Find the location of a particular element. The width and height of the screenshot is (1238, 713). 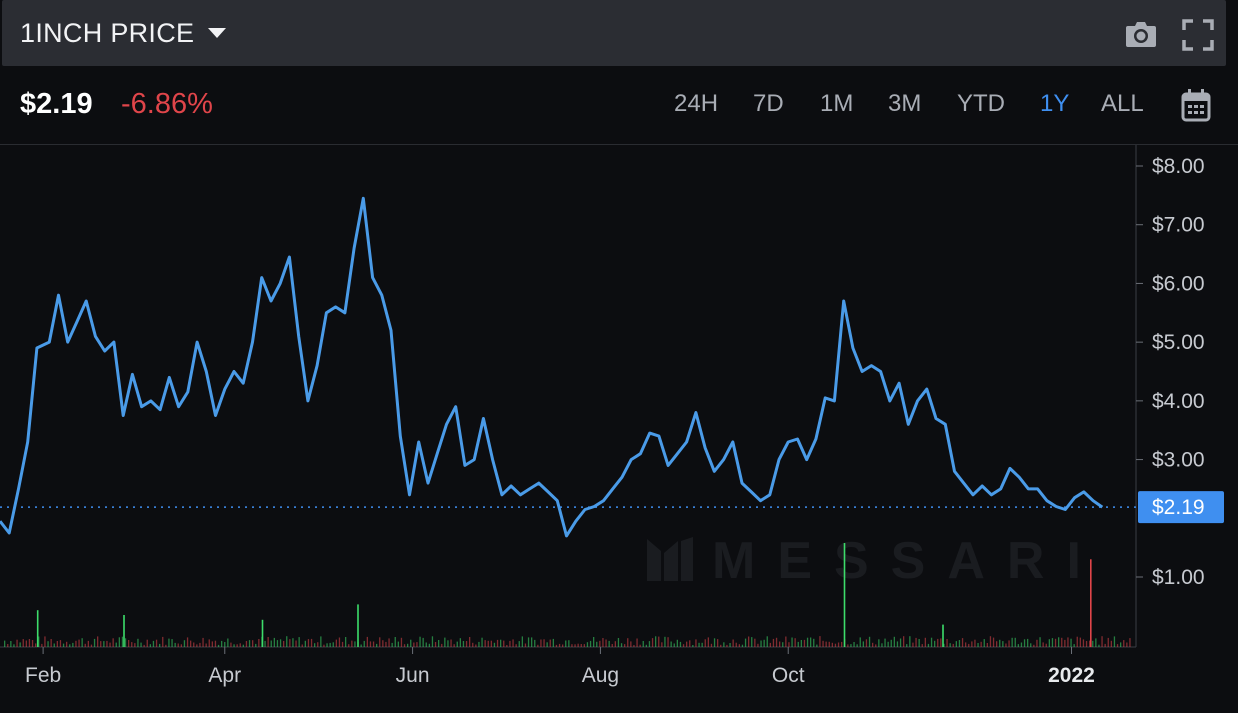

range-button-3m: 3M is located at coordinates (905, 103).